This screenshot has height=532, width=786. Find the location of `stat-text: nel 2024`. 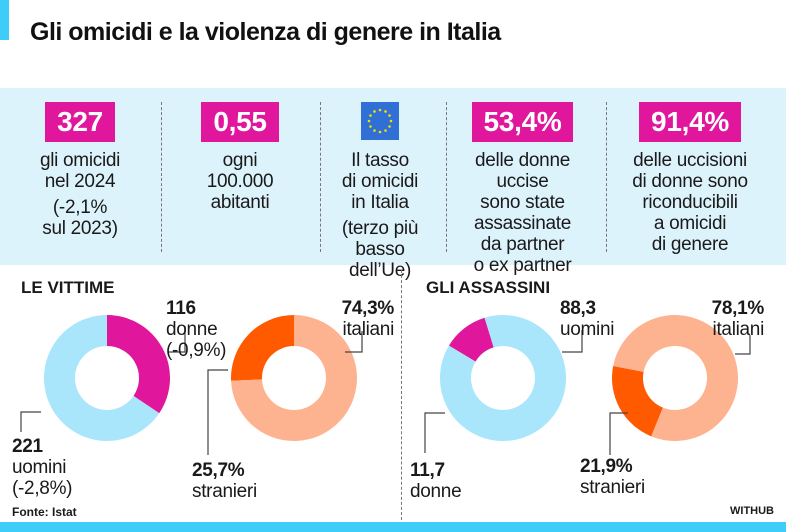

stat-text: nel 2024 is located at coordinates (80, 181).